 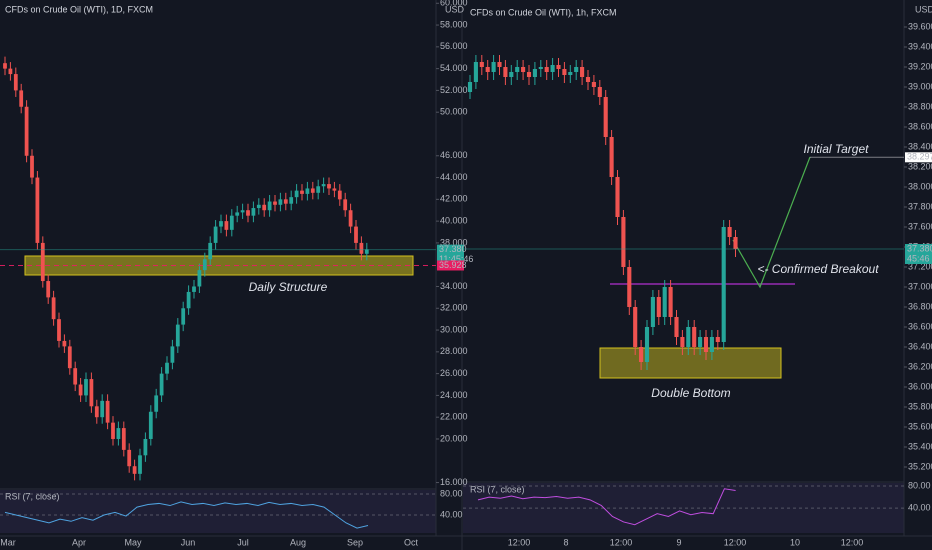 I want to click on y-tick-label: 58.000, so click(x=454, y=24).